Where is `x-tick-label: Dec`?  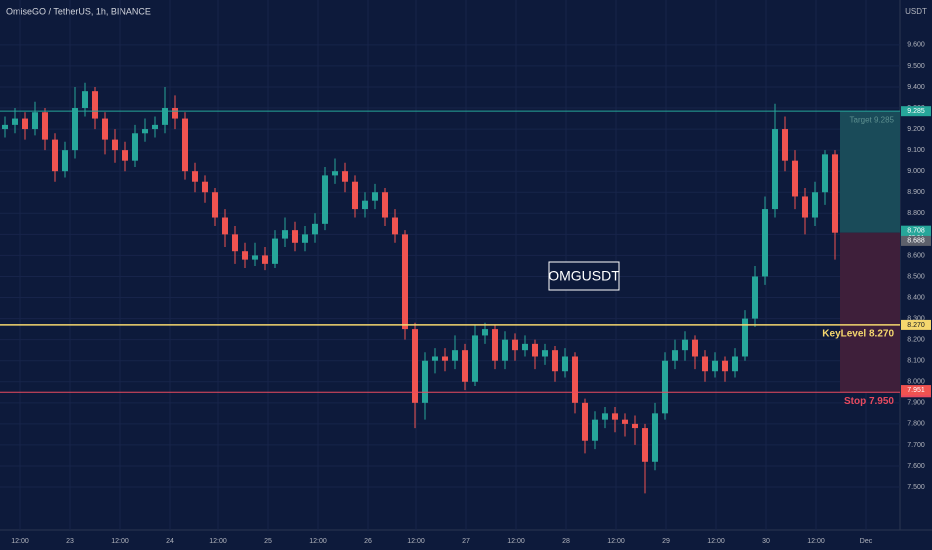 x-tick-label: Dec is located at coordinates (866, 541).